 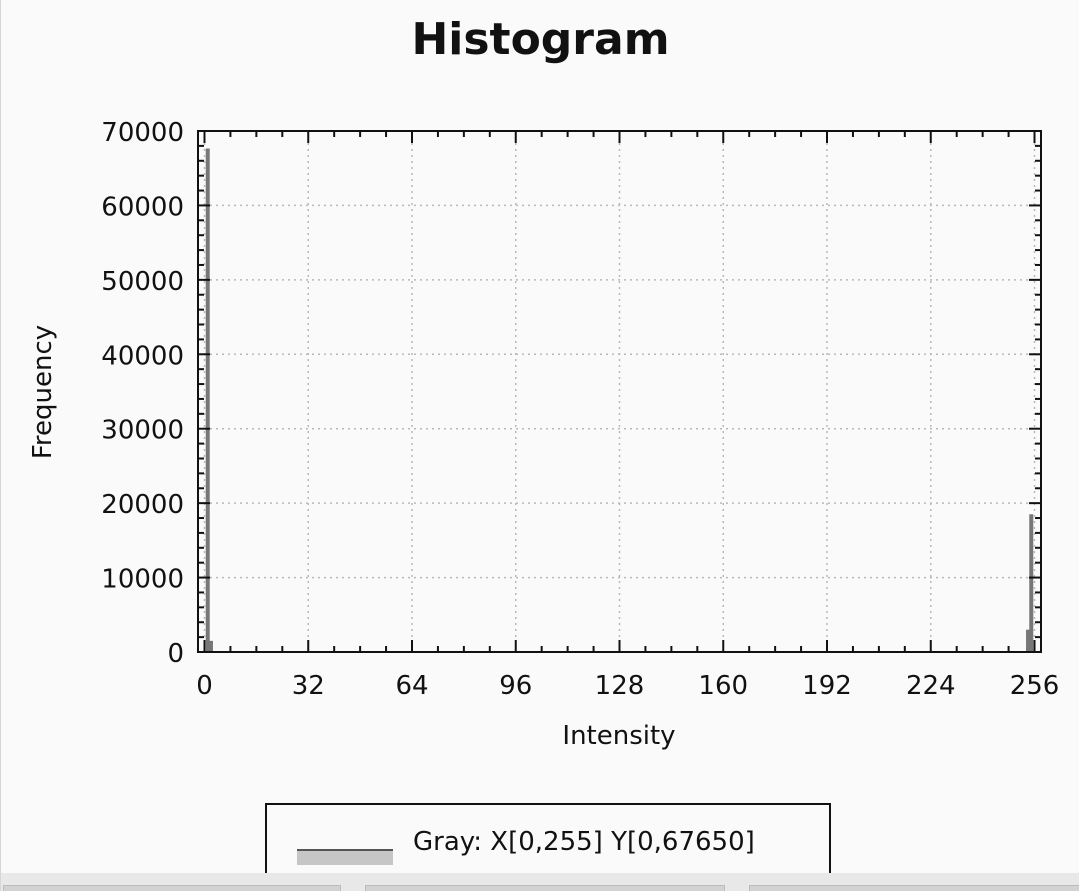 What do you see at coordinates (142, 133) in the screenshot?
I see `y-tick-label: 70000` at bounding box center [142, 133].